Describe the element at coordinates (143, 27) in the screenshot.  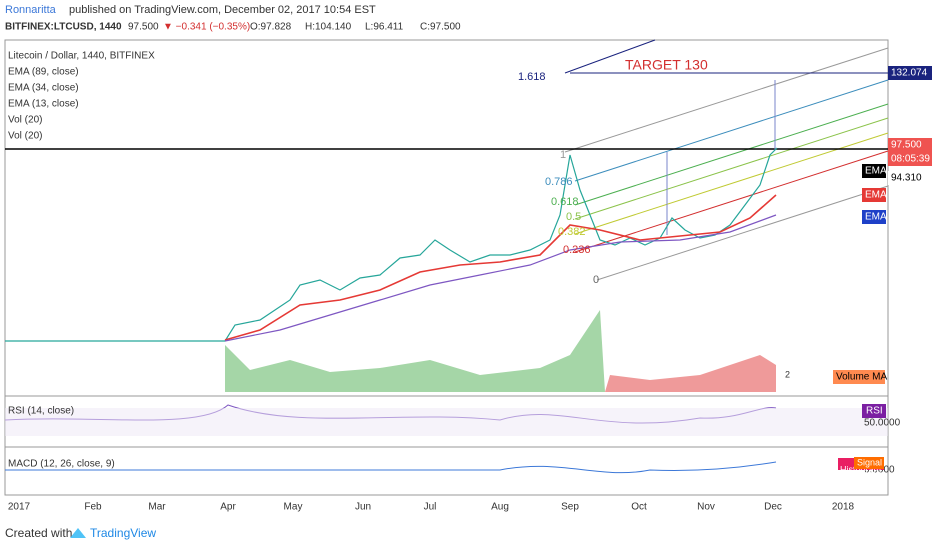
I see `last: 97.500` at that location.